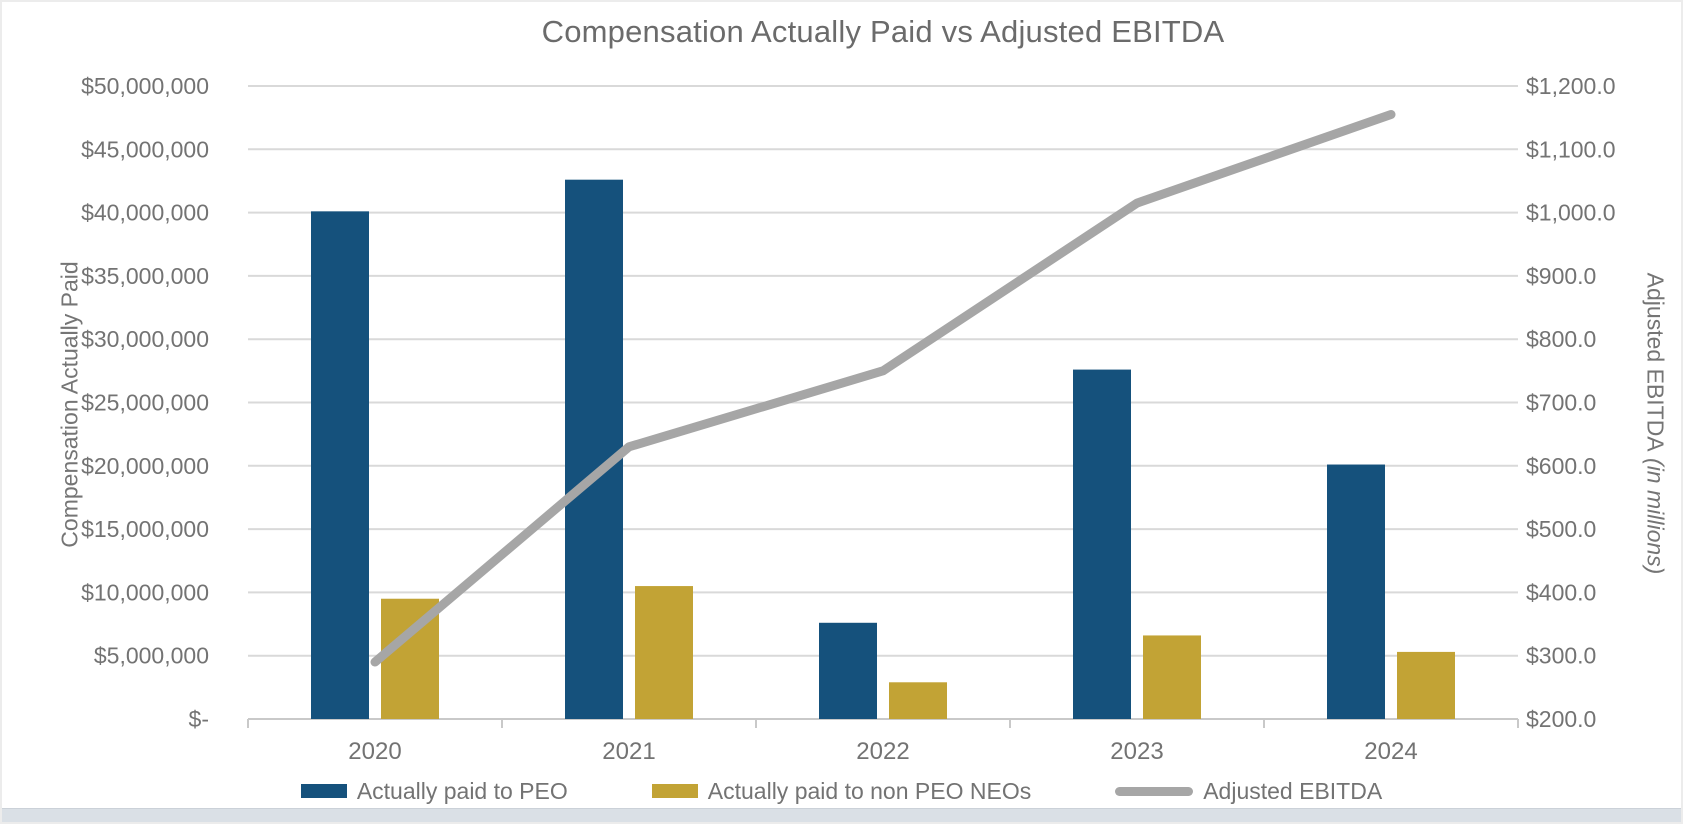 The image size is (1683, 826). I want to click on right-axis-tick-label: $1,200.0, so click(1571, 86).